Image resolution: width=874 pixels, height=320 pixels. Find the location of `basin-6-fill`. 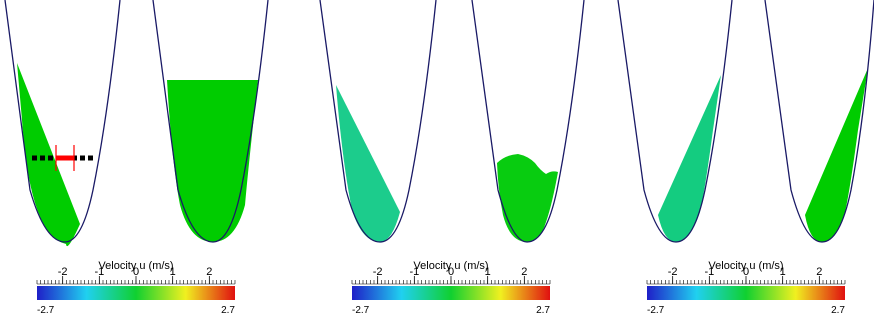

basin-6-fill is located at coordinates (836, 155).